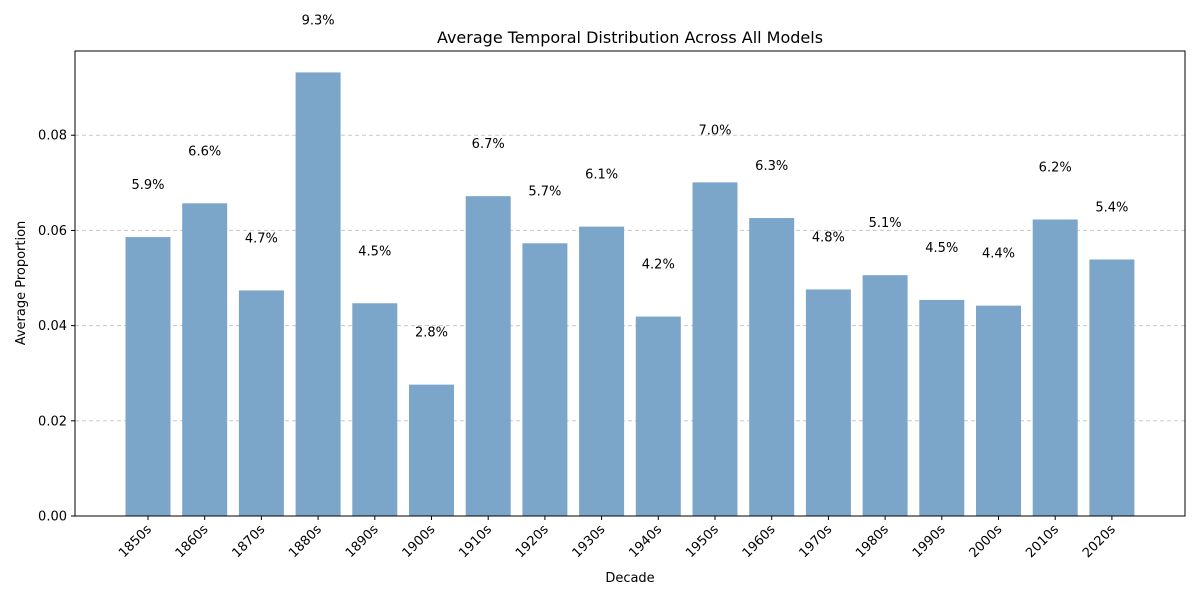 Image resolution: width=1200 pixels, height=600 pixels. I want to click on x-tick-label: 1880s, so click(305, 541).